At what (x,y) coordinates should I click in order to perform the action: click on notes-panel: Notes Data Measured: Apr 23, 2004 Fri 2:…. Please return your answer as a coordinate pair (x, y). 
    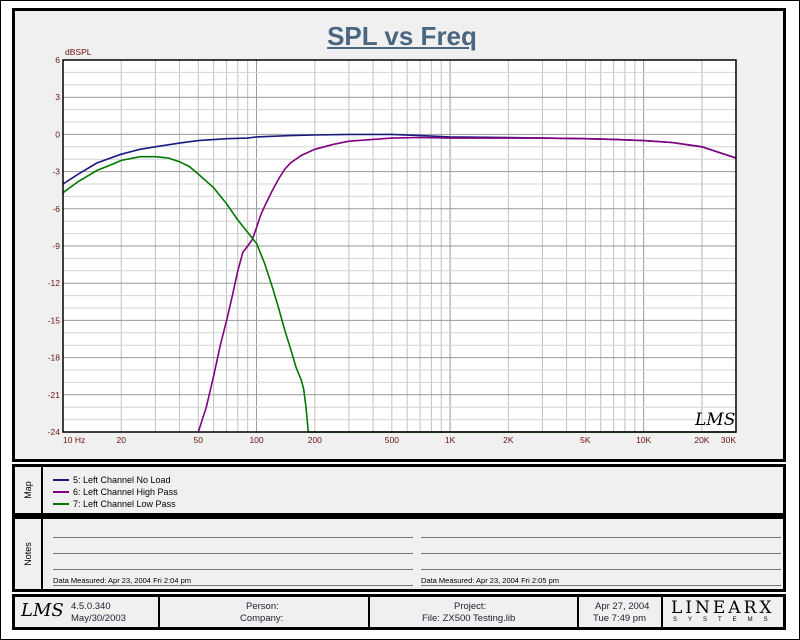
    Looking at the image, I should click on (399, 554).